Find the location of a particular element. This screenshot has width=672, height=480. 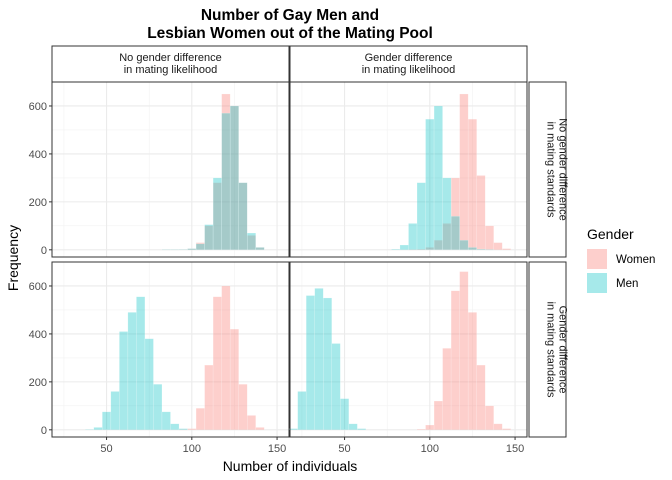

column-strip-label: No gender difference is located at coordinates (170, 58).